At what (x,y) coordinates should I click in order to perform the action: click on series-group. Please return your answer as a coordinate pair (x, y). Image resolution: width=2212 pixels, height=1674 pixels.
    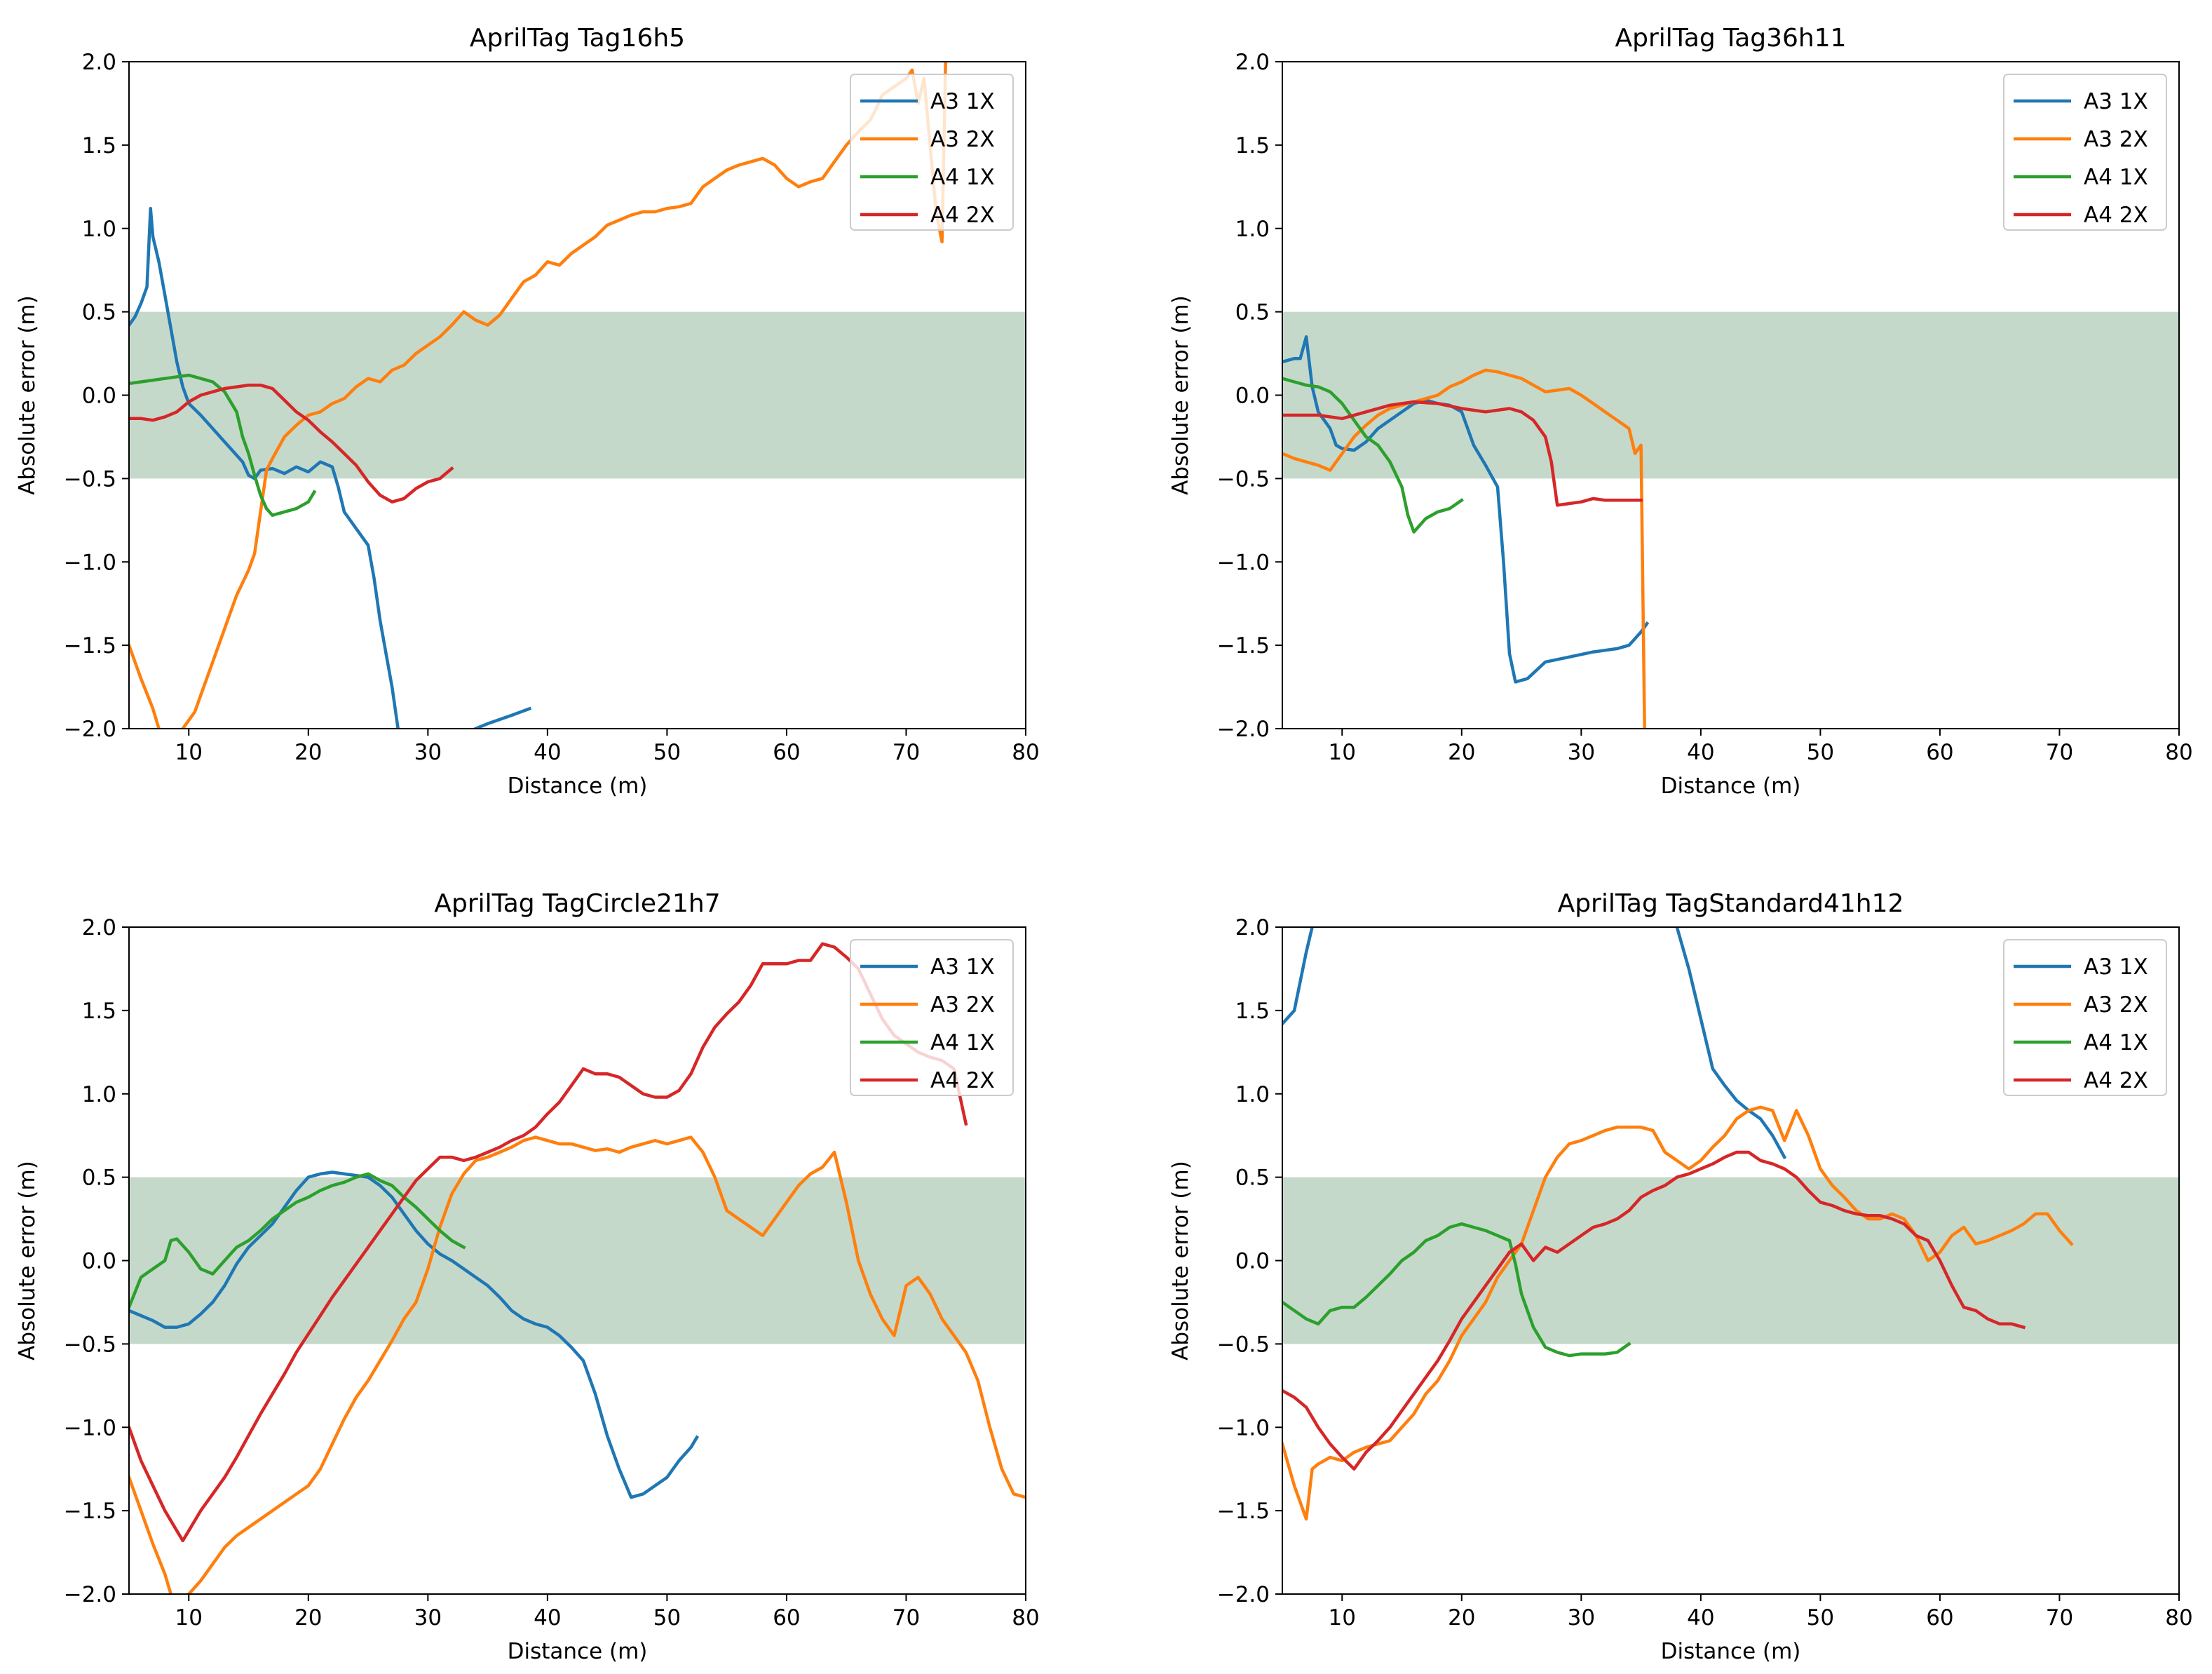
    Looking at the image, I should click on (1678, 1224).